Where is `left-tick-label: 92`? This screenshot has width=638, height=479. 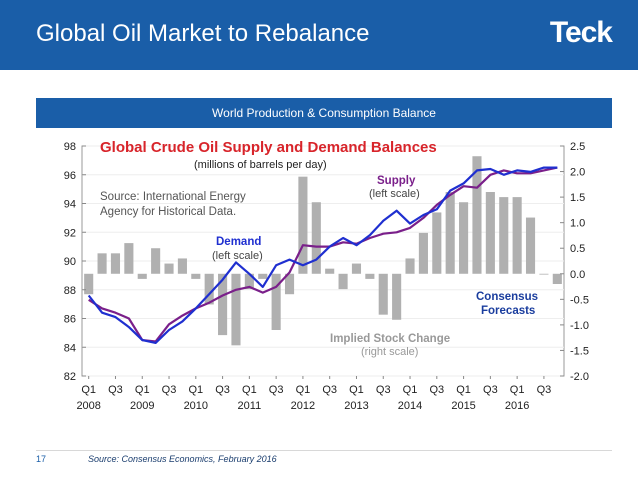 left-tick-label: 92 is located at coordinates (70, 233).